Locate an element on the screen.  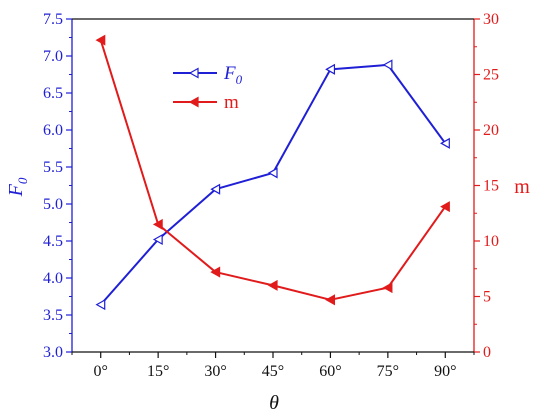
right-tick-label: 25 is located at coordinates (491, 75).